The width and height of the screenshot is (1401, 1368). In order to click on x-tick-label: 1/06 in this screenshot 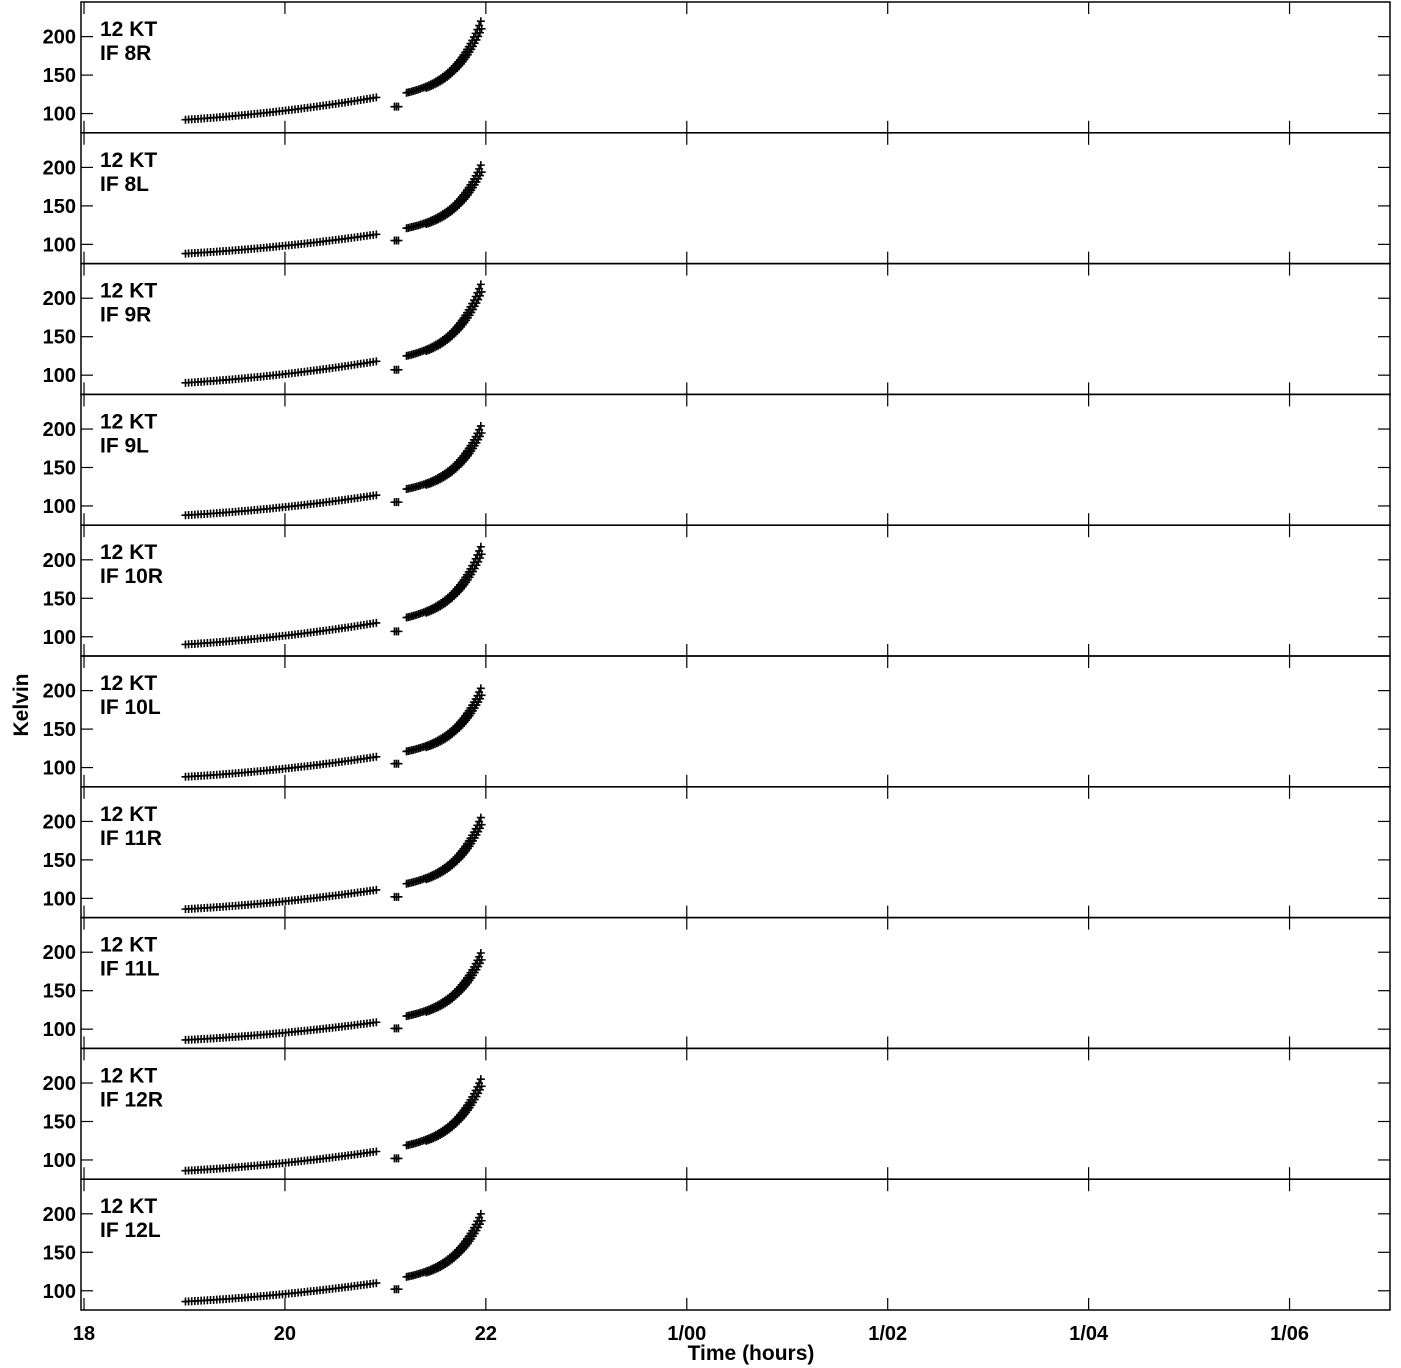, I will do `click(1289, 1334)`.